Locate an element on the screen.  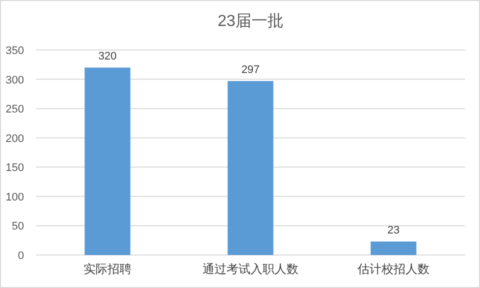
y-tick-label: 250 is located at coordinates (15, 110).